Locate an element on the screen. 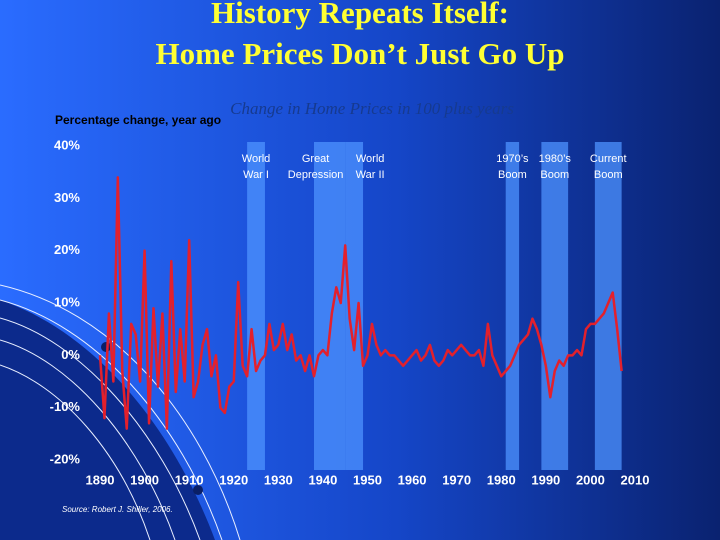  x-tick-label: 1930 is located at coordinates (278, 479).